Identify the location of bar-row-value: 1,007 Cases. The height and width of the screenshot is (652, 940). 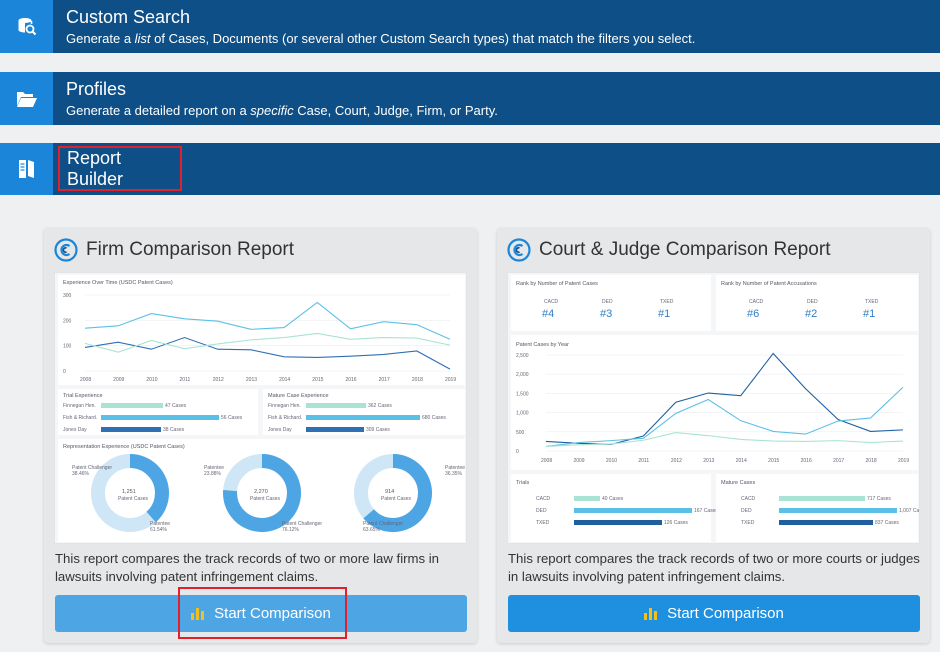
(909, 511).